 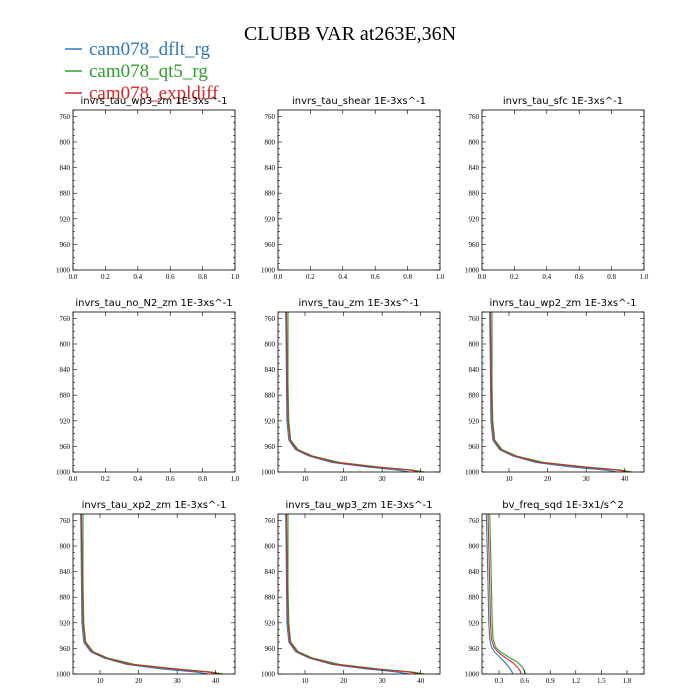 I want to click on legend-entry: cam078_expldiff, so click(x=142, y=93).